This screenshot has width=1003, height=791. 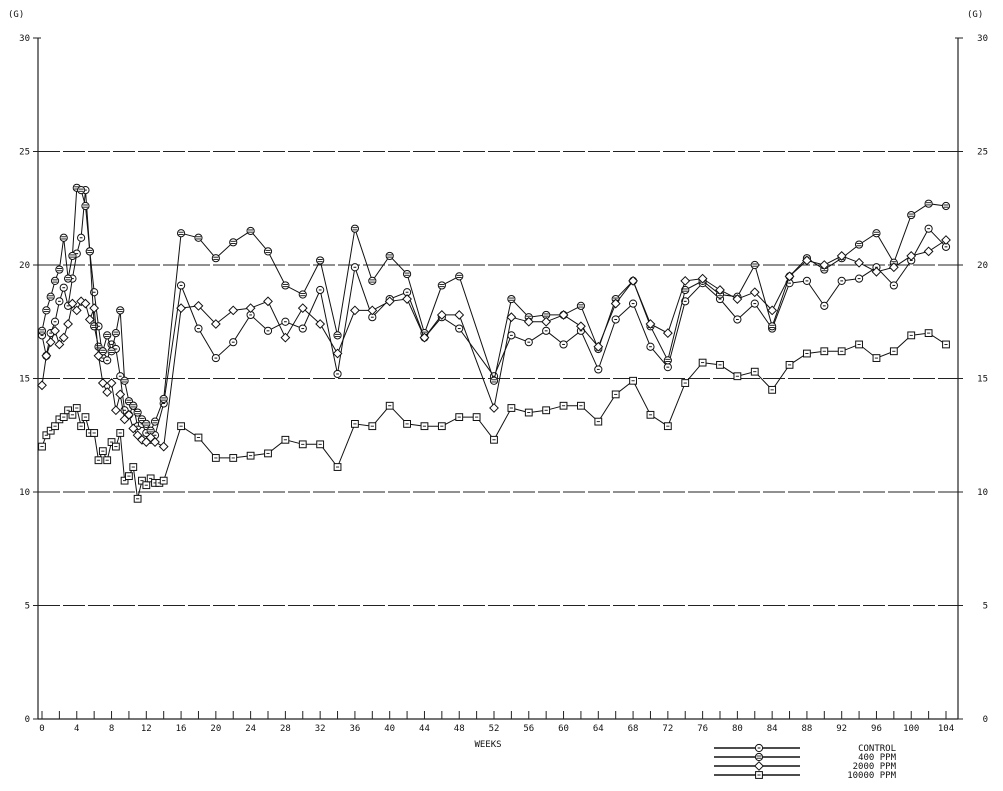 What do you see at coordinates (24, 266) in the screenshot?
I see `y-tick-label-left: 20` at bounding box center [24, 266].